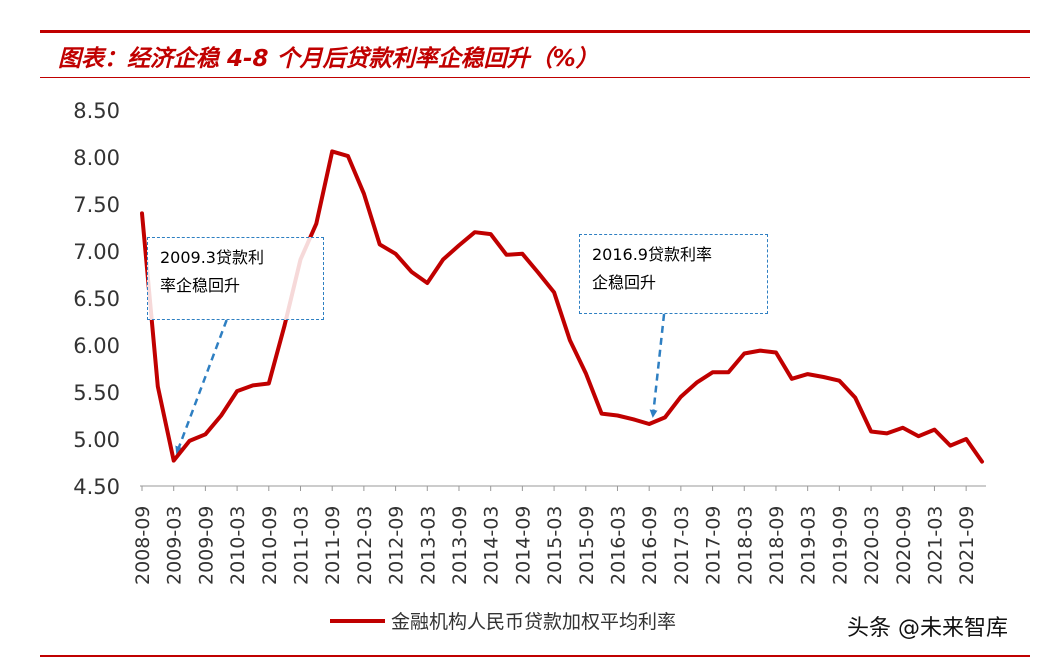 This screenshot has height=659, width=1060. Describe the element at coordinates (460, 545) in the screenshot. I see `x-tick-label: 2013-09` at that location.